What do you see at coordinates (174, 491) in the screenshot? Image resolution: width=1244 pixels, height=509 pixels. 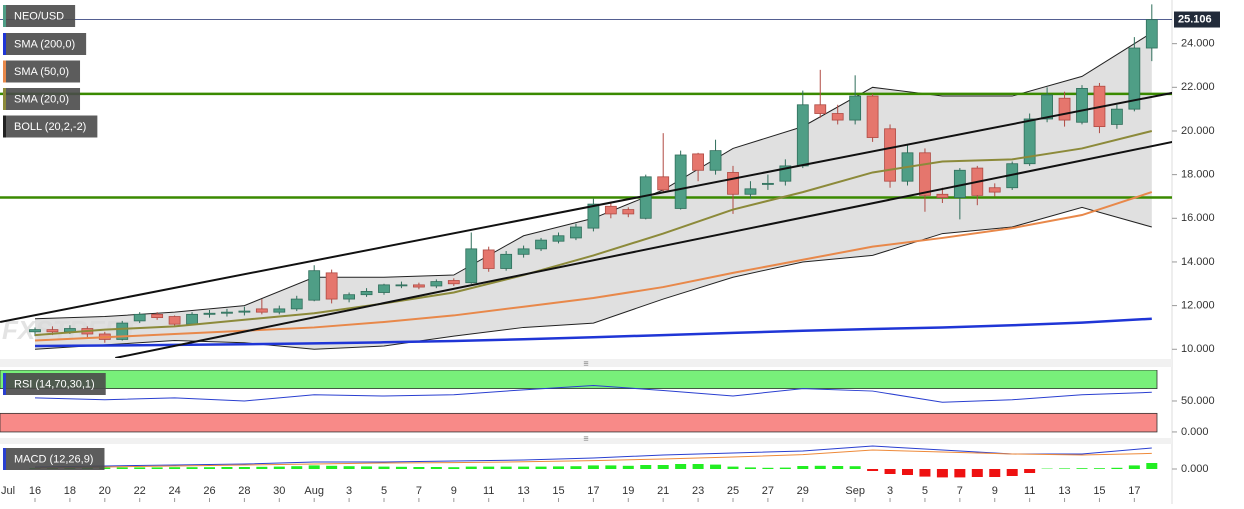 I see `x-tick-label: 24` at bounding box center [174, 491].